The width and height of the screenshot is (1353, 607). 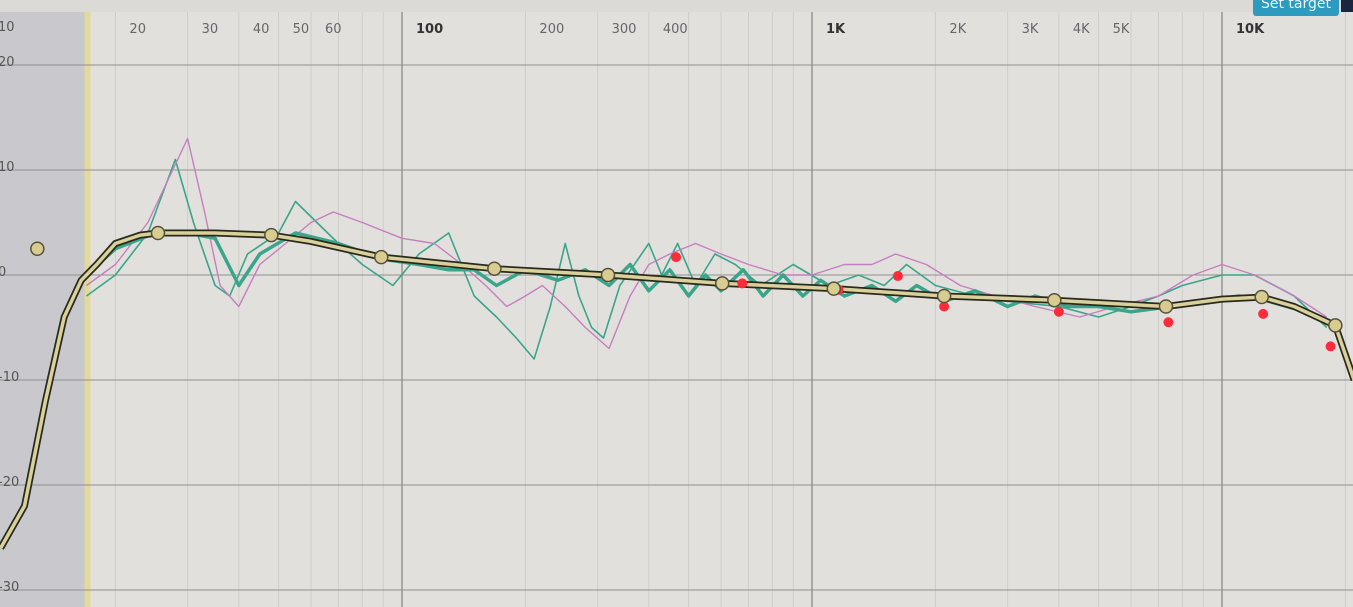 What do you see at coordinates (301, 29) in the screenshot?
I see `x-tick-label: 50` at bounding box center [301, 29].